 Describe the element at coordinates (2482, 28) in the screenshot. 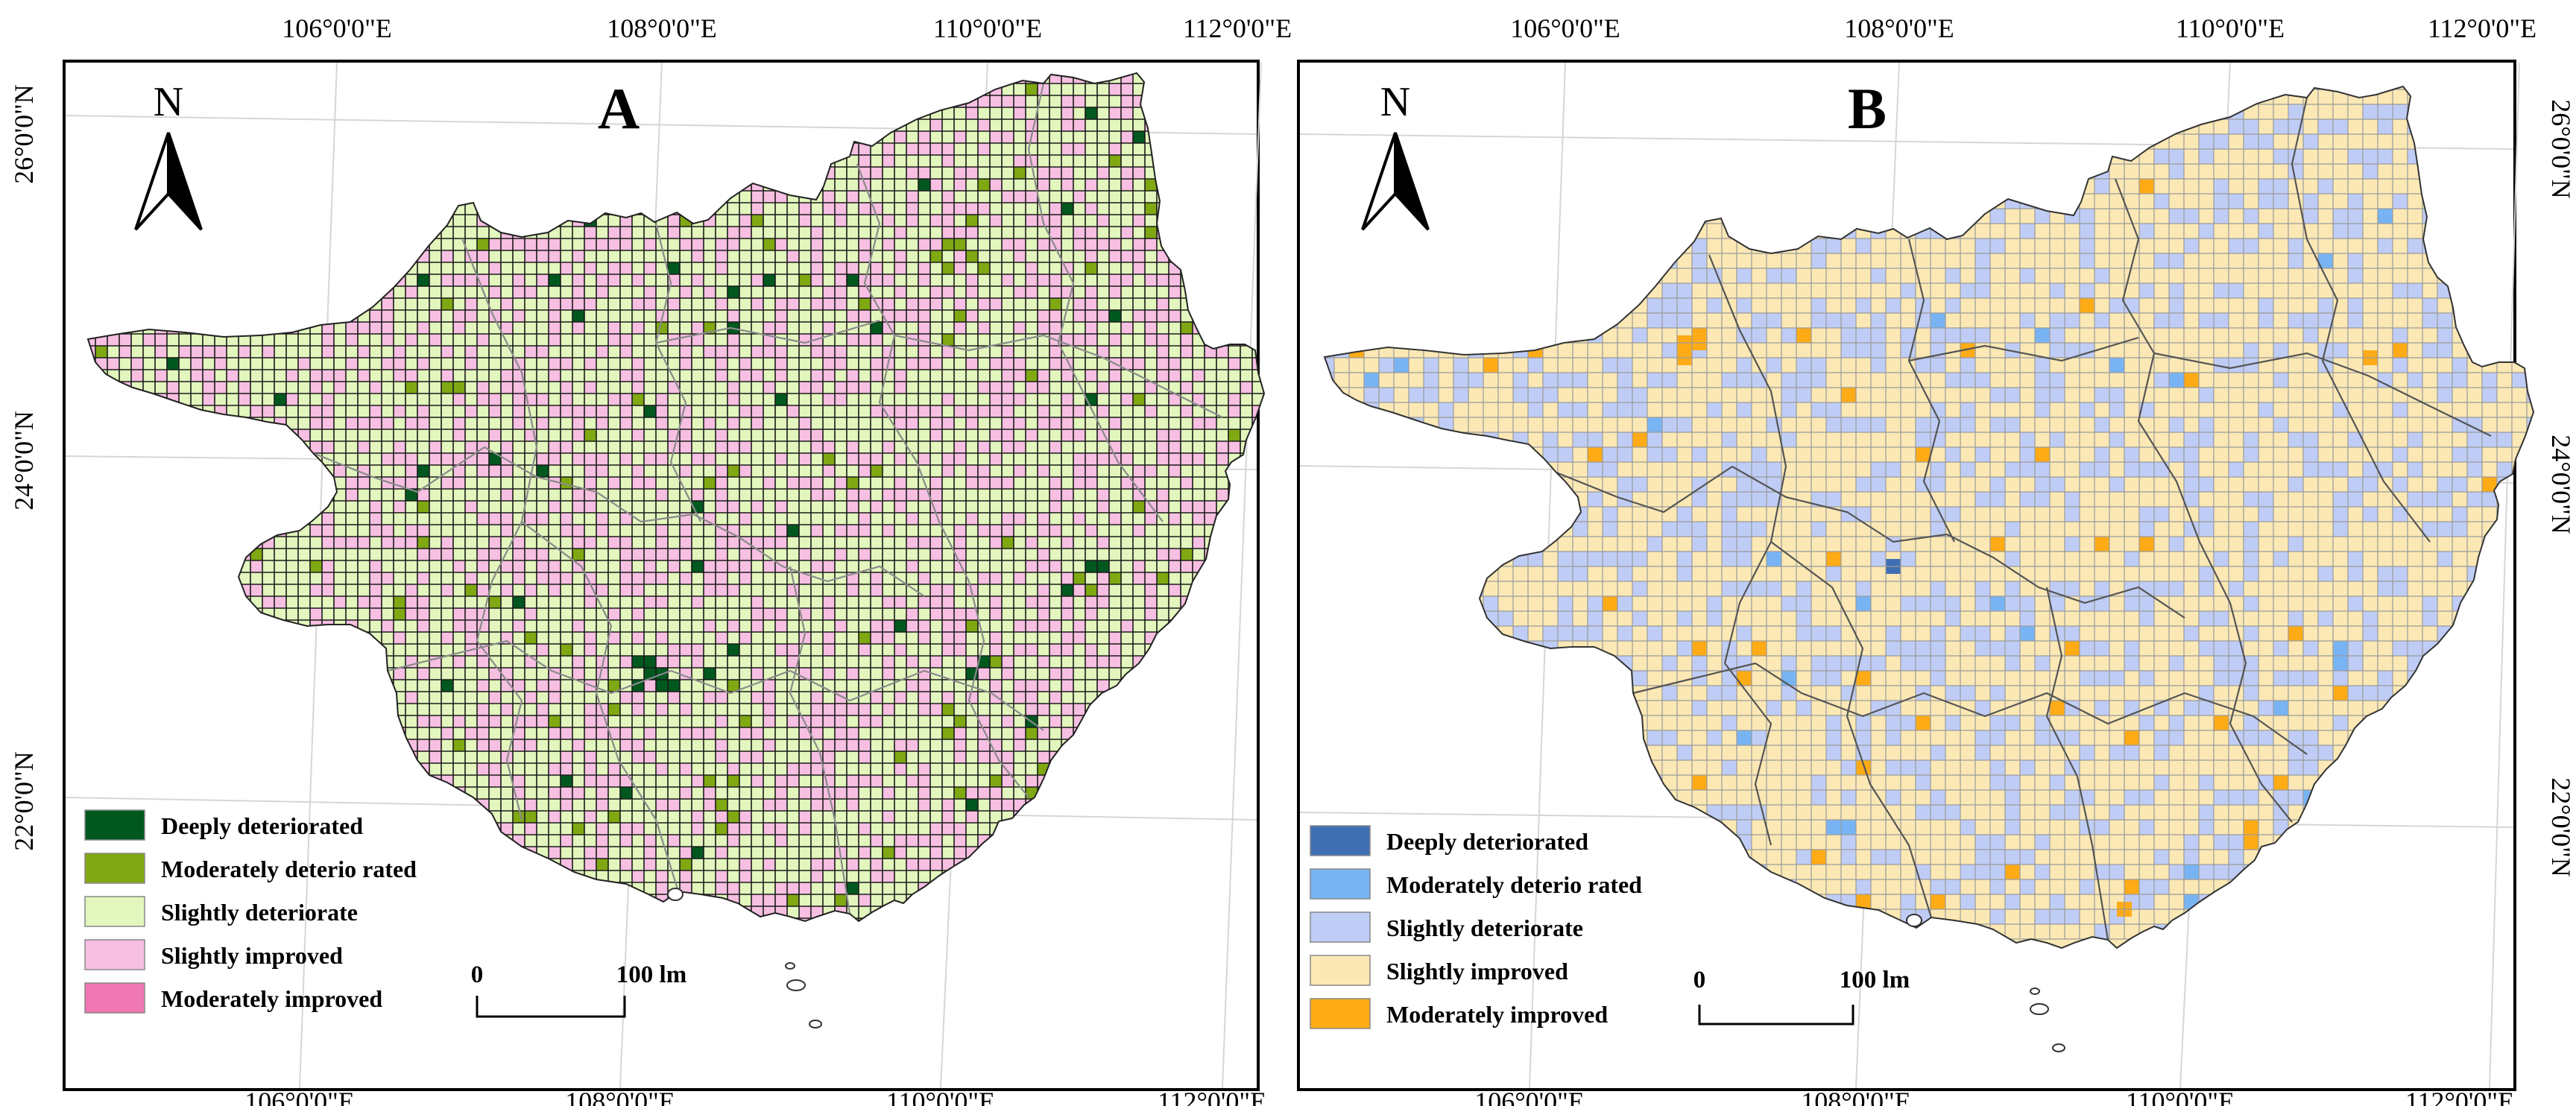

I see `lon-label: 112°0'0"E` at that location.